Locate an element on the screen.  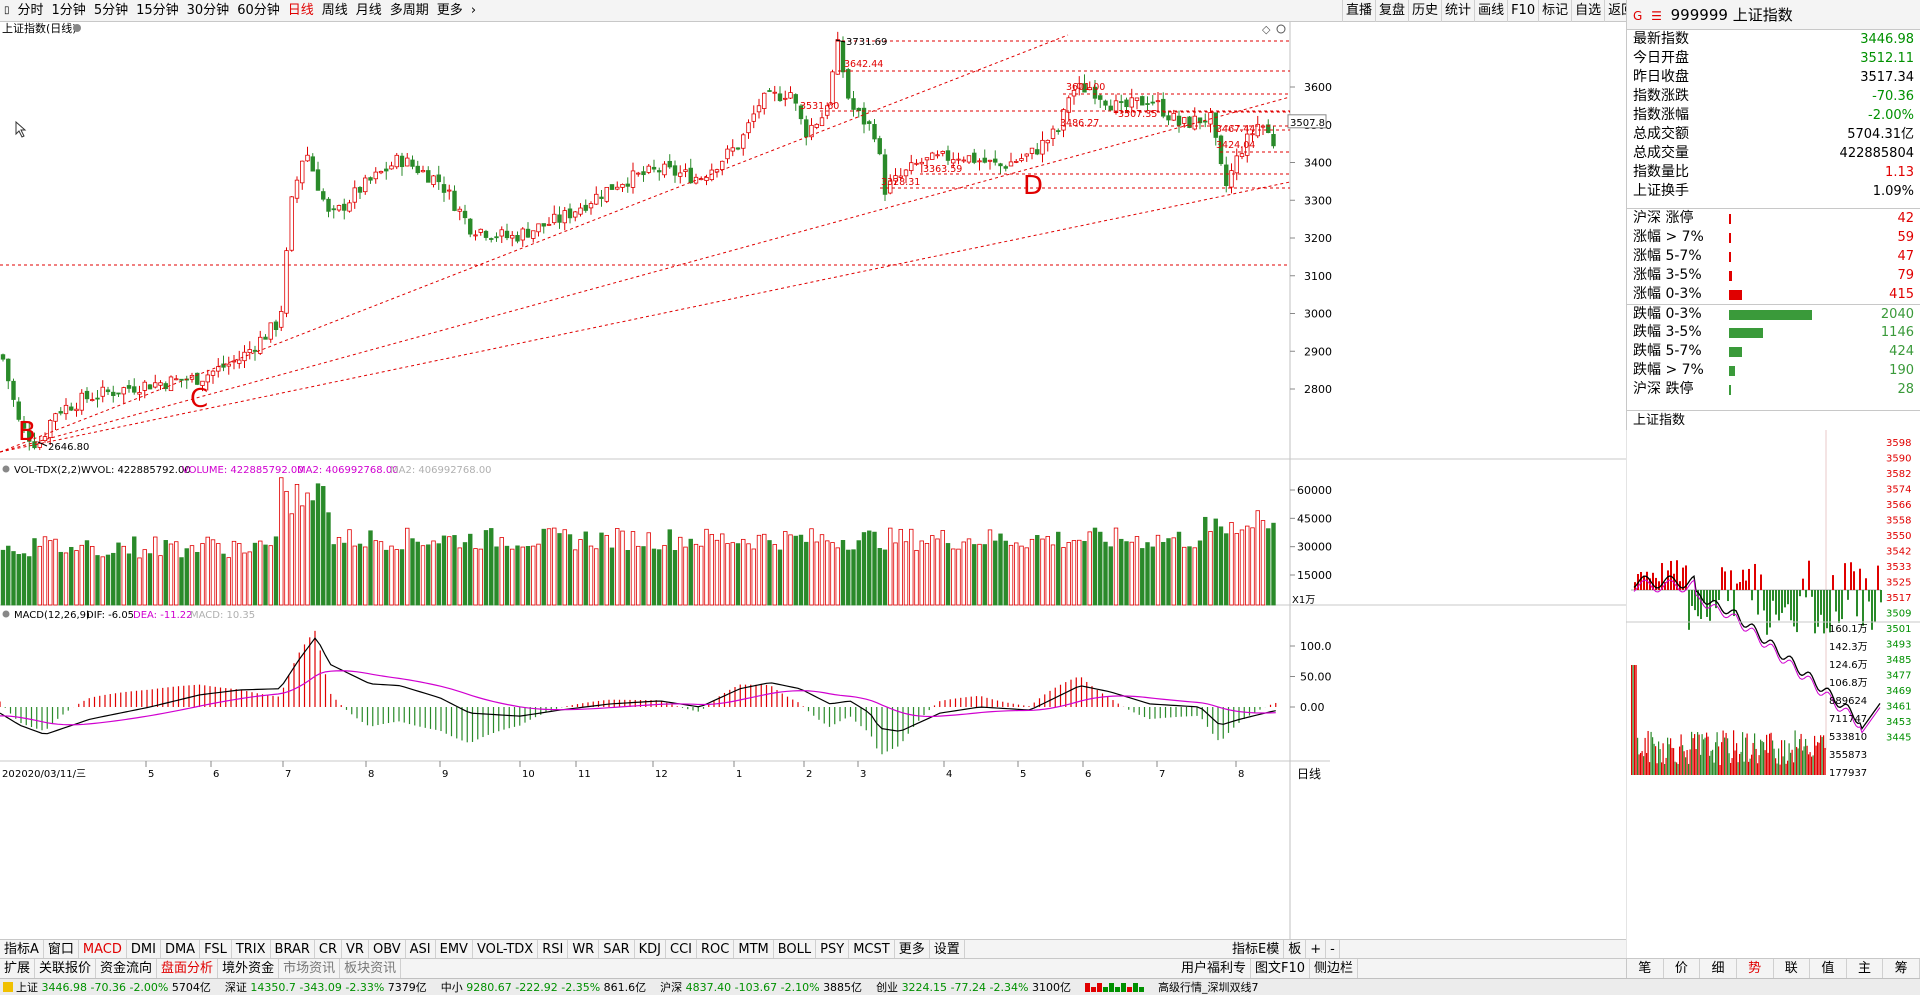
status-index: 深证 14350.7 -343.09 -2.33% 7379亿 is located at coordinates (326, 987).